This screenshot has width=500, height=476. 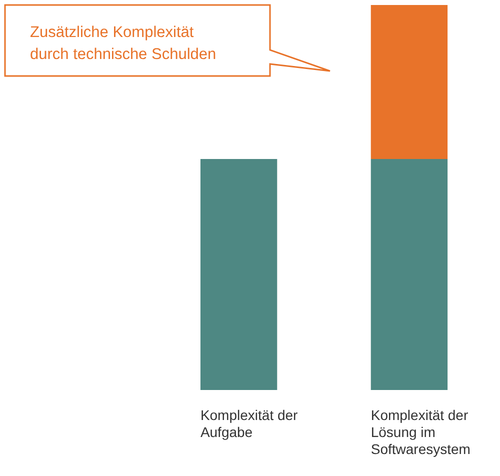 I want to click on text: Zusätzliche Komplexität durch technische Schulden, so click(x=123, y=43).